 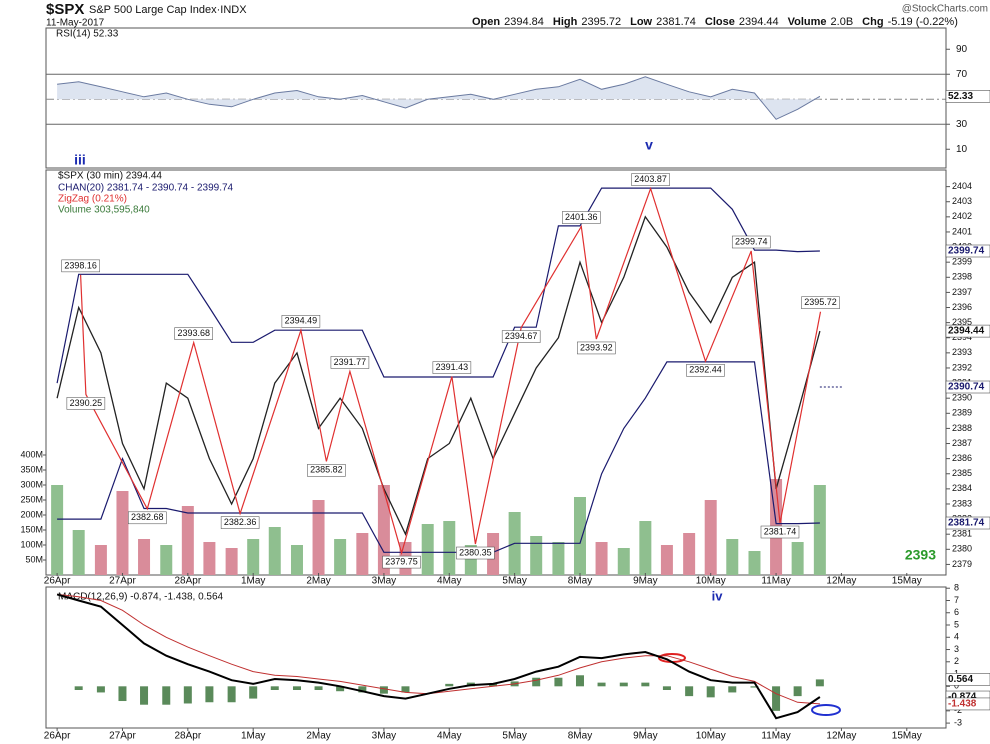 I want to click on wave-label: v, so click(x=649, y=145).